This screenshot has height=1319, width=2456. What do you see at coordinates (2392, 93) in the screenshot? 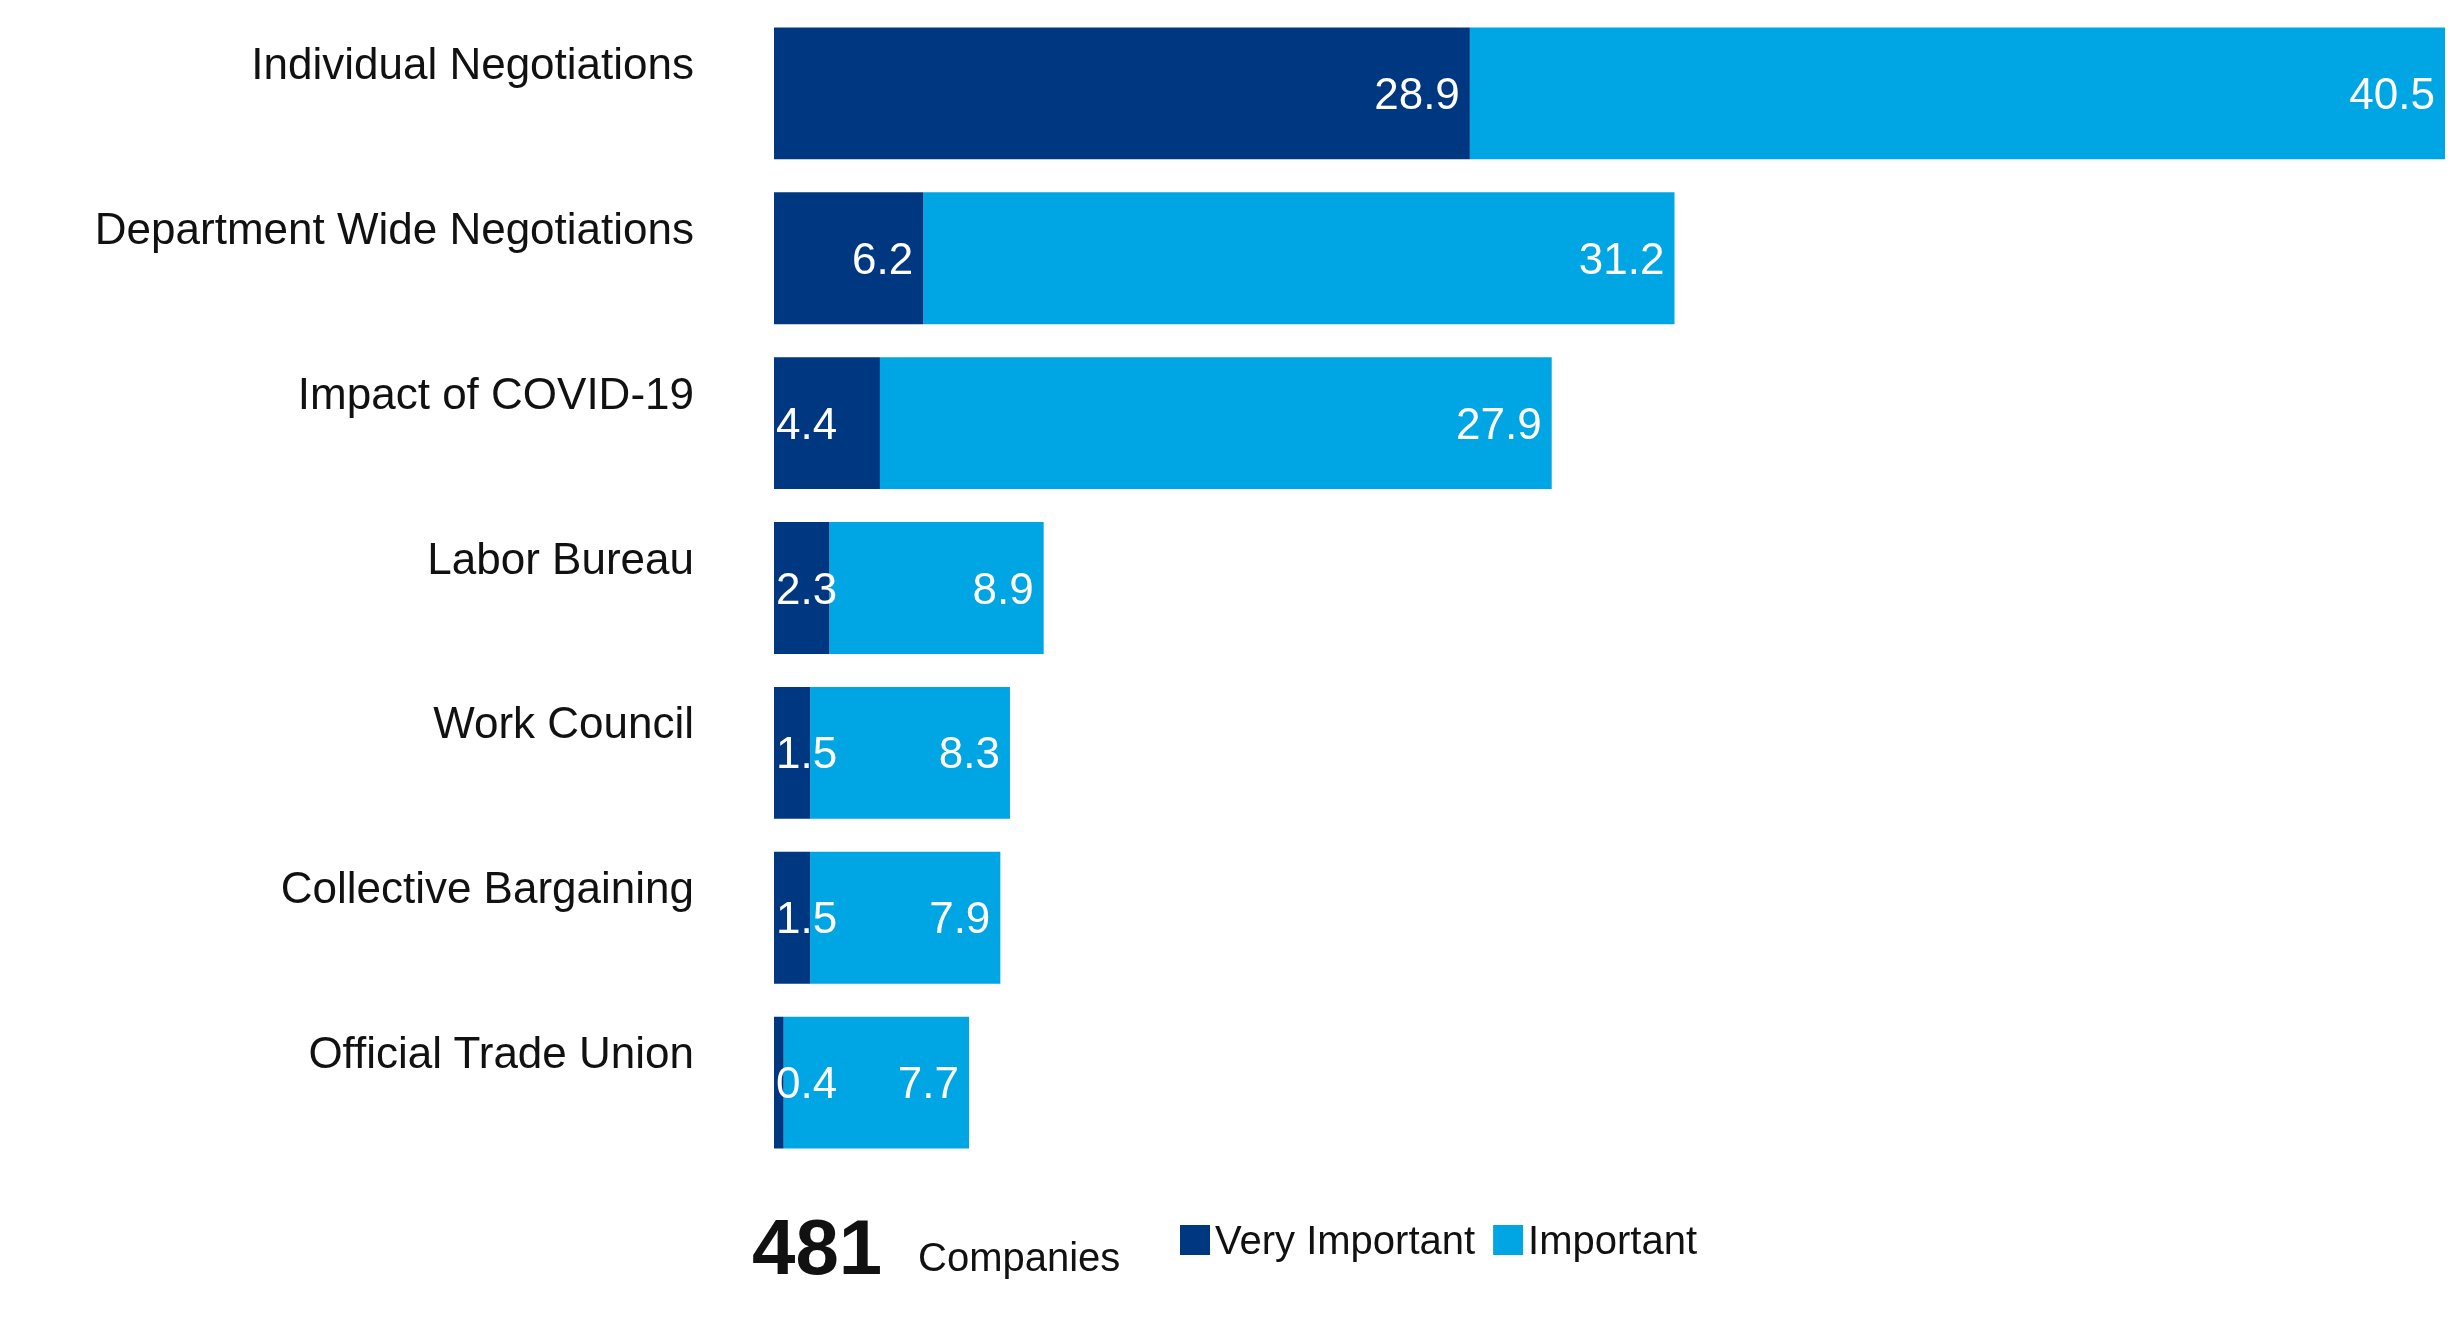
I see `data-label: 40.5` at bounding box center [2392, 93].